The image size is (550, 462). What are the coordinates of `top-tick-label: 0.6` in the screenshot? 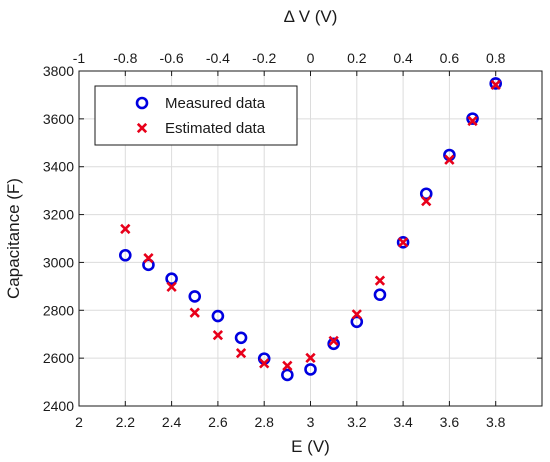 It's located at (450, 58).